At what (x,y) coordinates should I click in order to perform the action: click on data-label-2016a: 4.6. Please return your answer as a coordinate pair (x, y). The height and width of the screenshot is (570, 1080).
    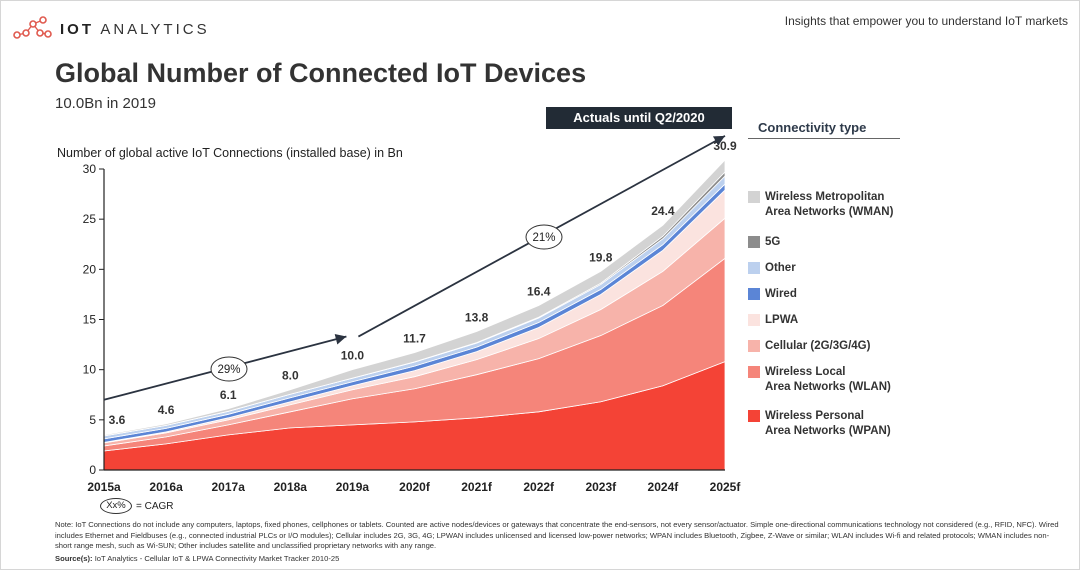
    Looking at the image, I should click on (166, 410).